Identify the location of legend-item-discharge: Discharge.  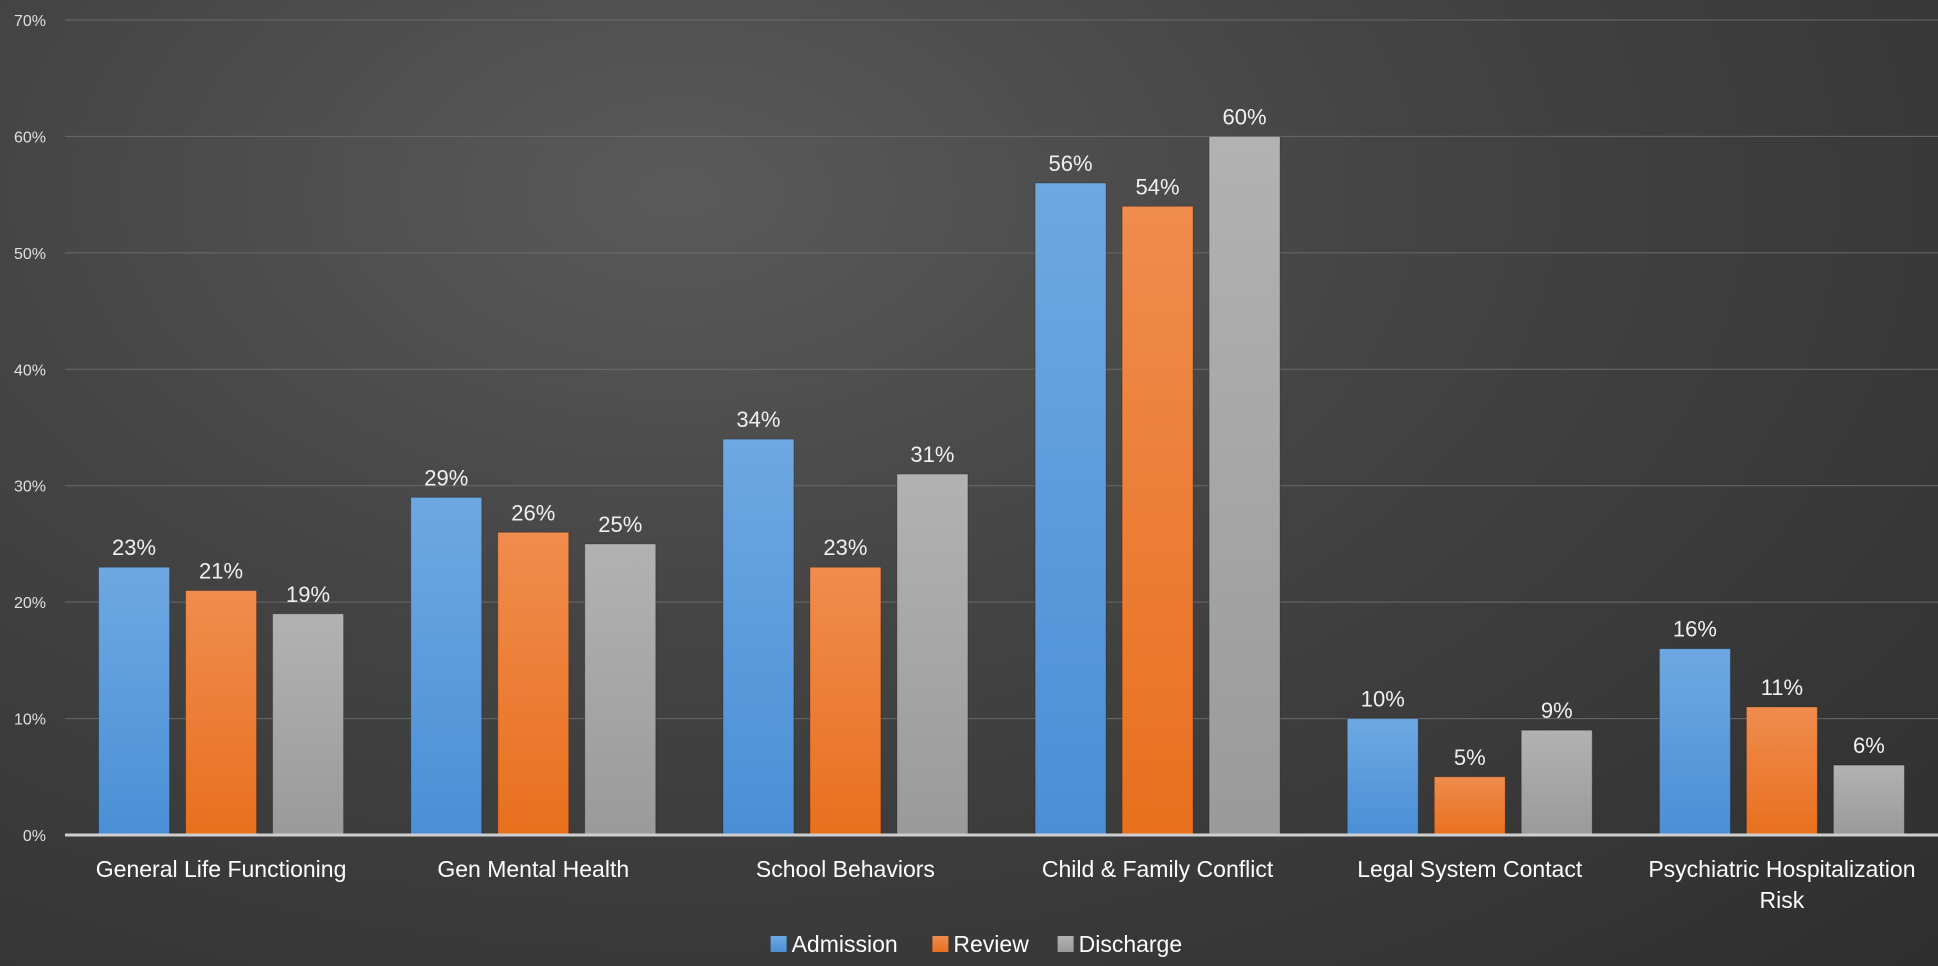
(1120, 944).